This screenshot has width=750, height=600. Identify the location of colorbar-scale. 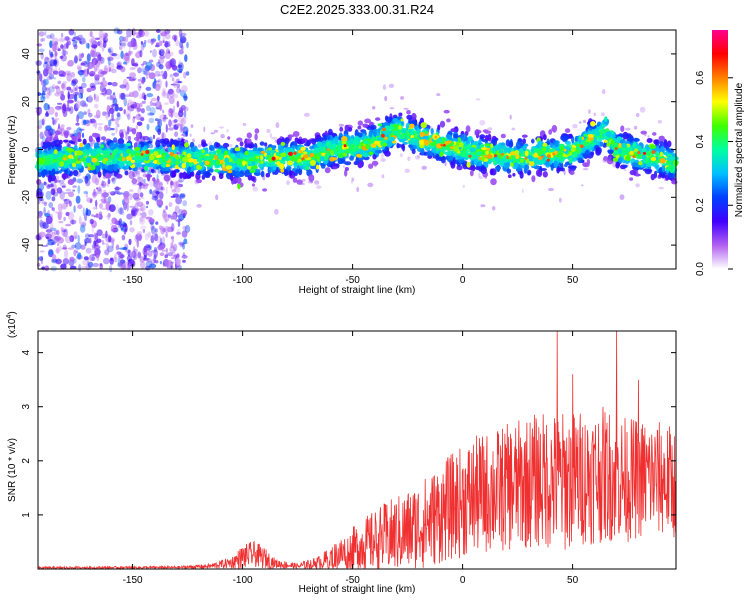
(720, 149).